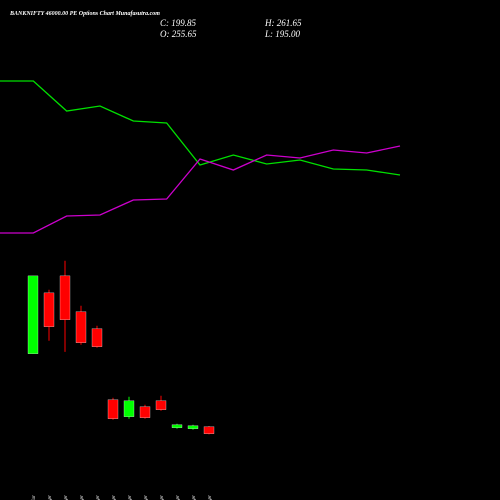 The image size is (500, 500). I want to click on x-tick-label: 13 Apr, so click(162, 497).